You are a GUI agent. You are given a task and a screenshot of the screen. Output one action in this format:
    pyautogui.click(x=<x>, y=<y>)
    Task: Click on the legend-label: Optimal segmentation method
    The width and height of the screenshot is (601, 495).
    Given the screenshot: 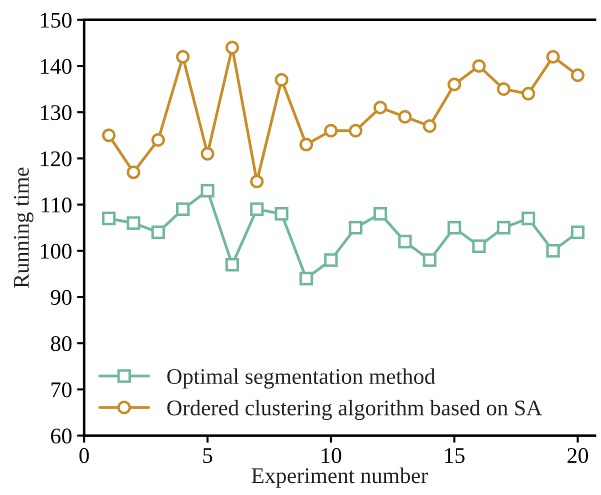 What is the action you would take?
    pyautogui.click(x=301, y=378)
    